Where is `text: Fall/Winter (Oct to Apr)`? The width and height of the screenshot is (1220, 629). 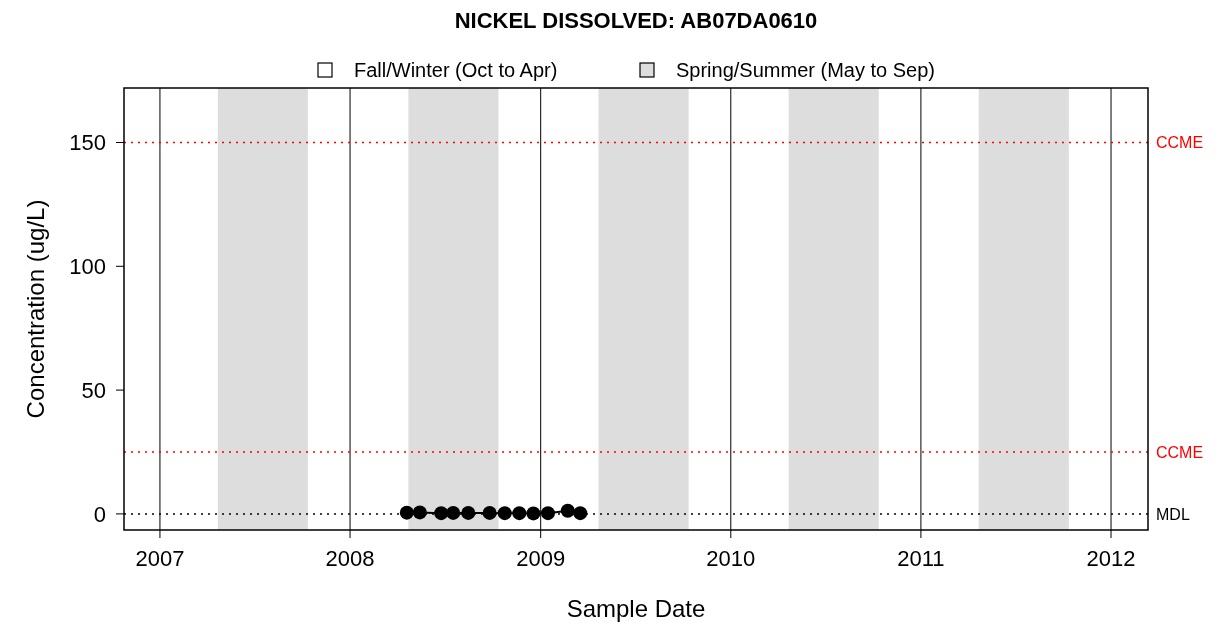 text: Fall/Winter (Oct to Apr) is located at coordinates (456, 70).